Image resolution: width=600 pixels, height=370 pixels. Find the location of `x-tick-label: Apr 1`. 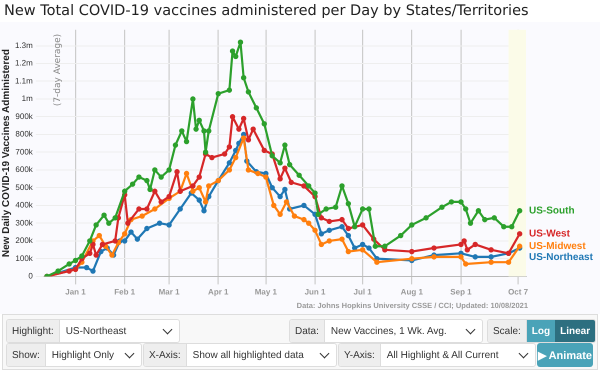

x-tick-label: Apr 1 is located at coordinates (219, 291).